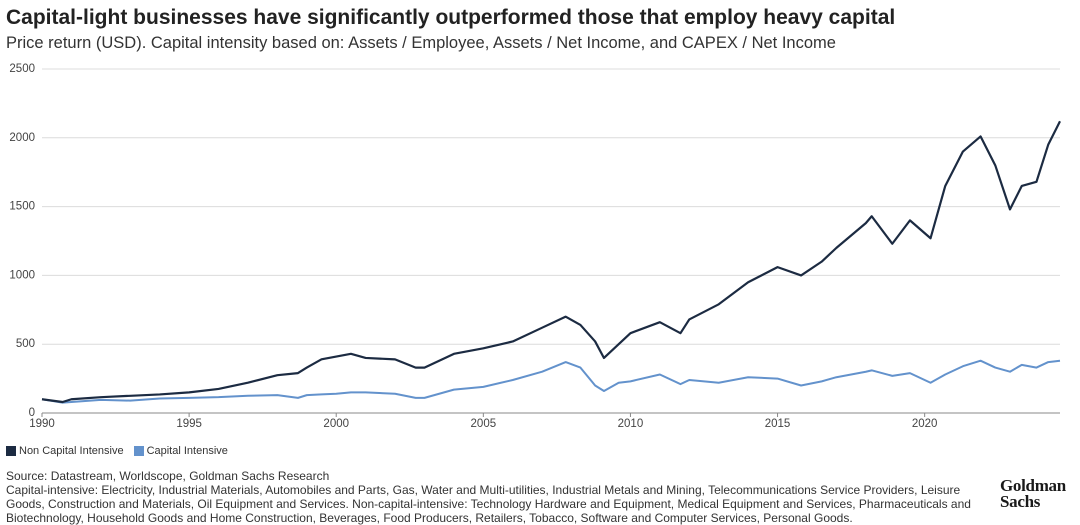 The height and width of the screenshot is (525, 1080). I want to click on y-tick-label: 2000, so click(22, 138).